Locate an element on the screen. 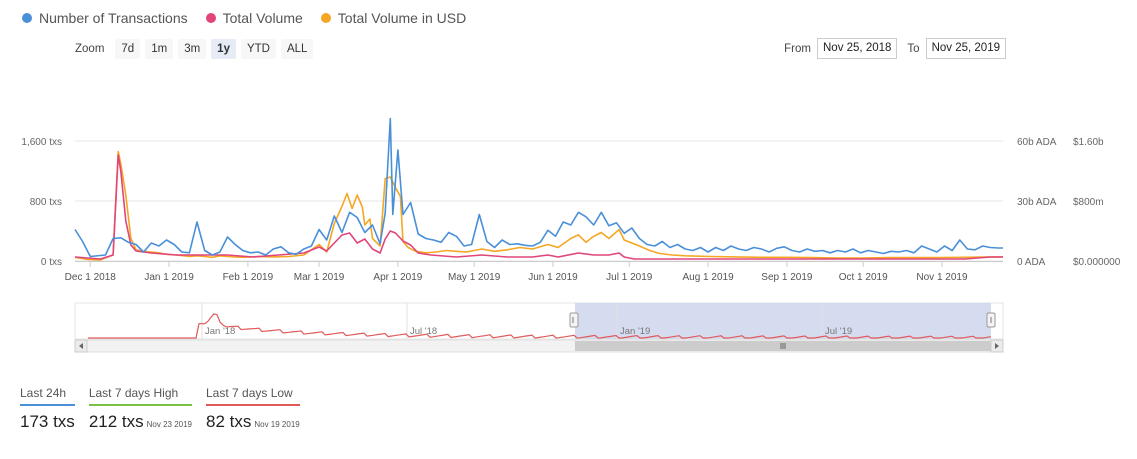  legend-dot-total-volume is located at coordinates (210, 18).